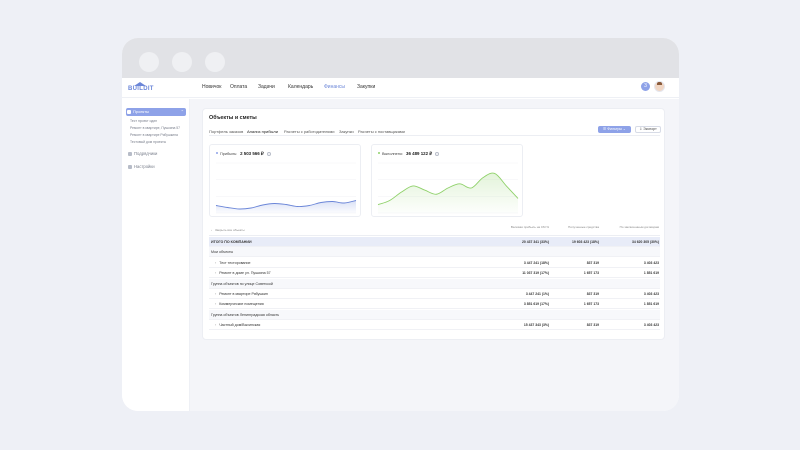 This screenshot has width=800, height=450. What do you see at coordinates (535, 242) in the screenshot?
I see `row-value: 20 437 341 (33%)` at bounding box center [535, 242].